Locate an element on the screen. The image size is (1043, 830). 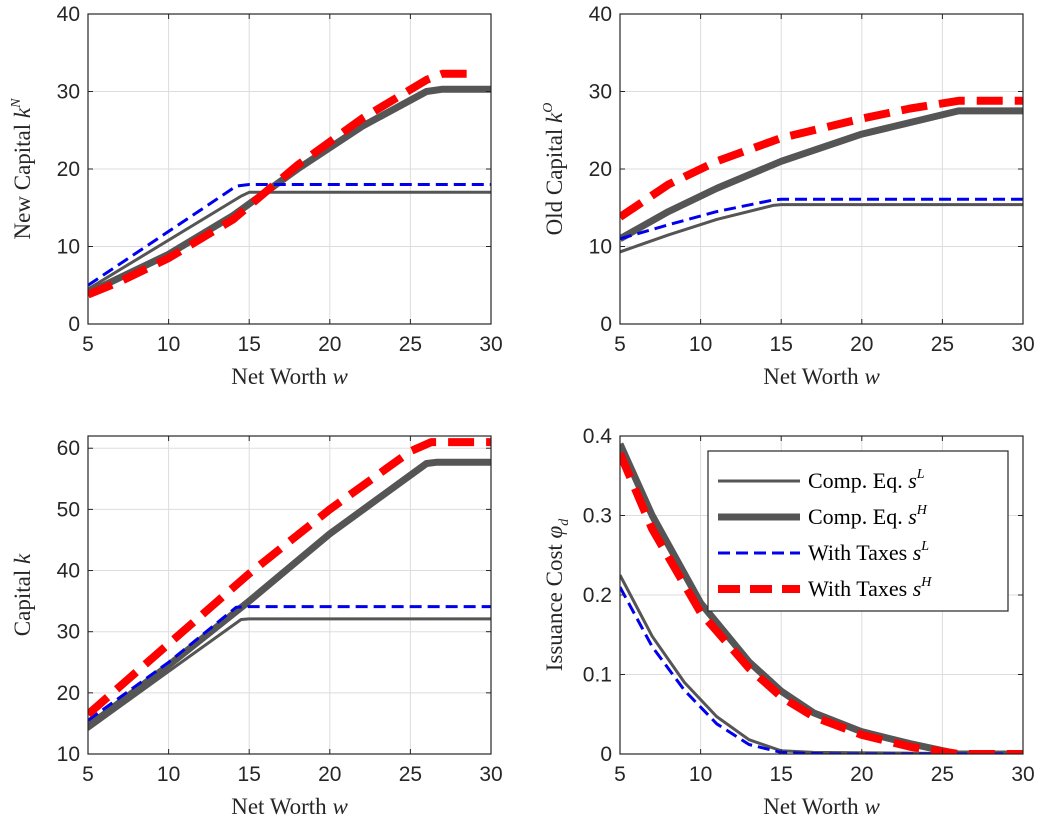
axes-box is located at coordinates (289, 595).